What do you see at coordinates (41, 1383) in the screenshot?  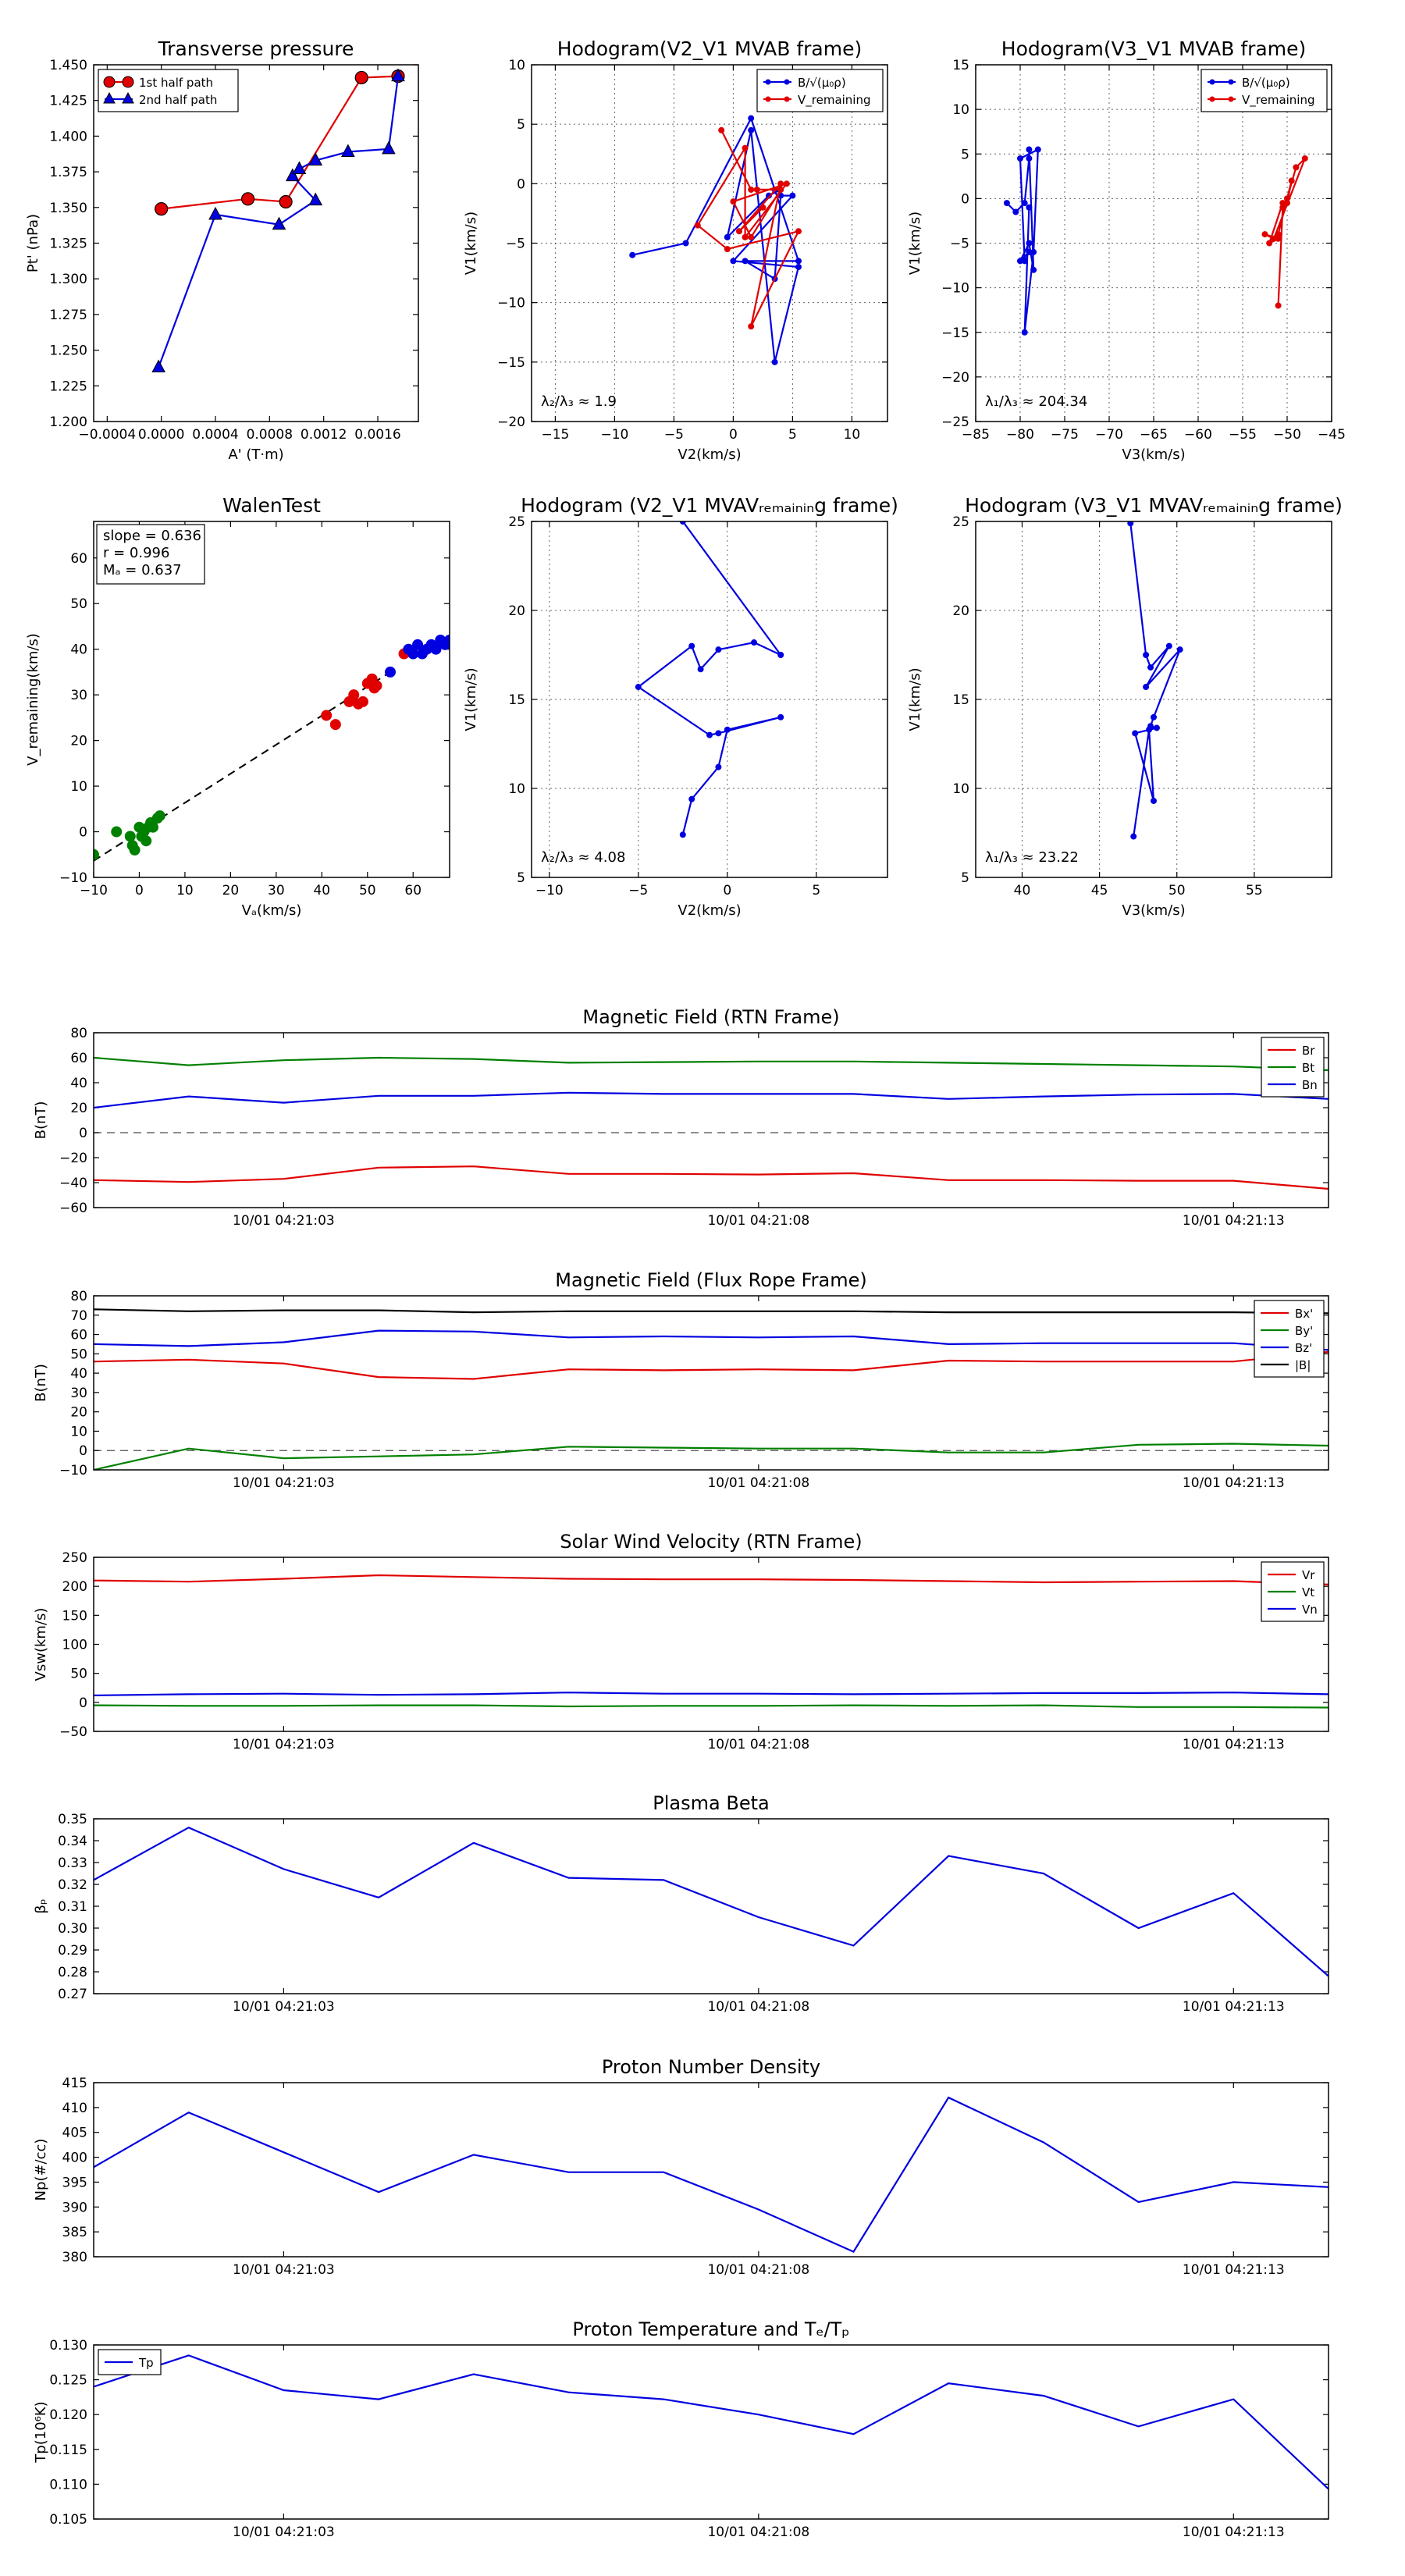 I see `y-axis-label: B(nT)` at bounding box center [41, 1383].